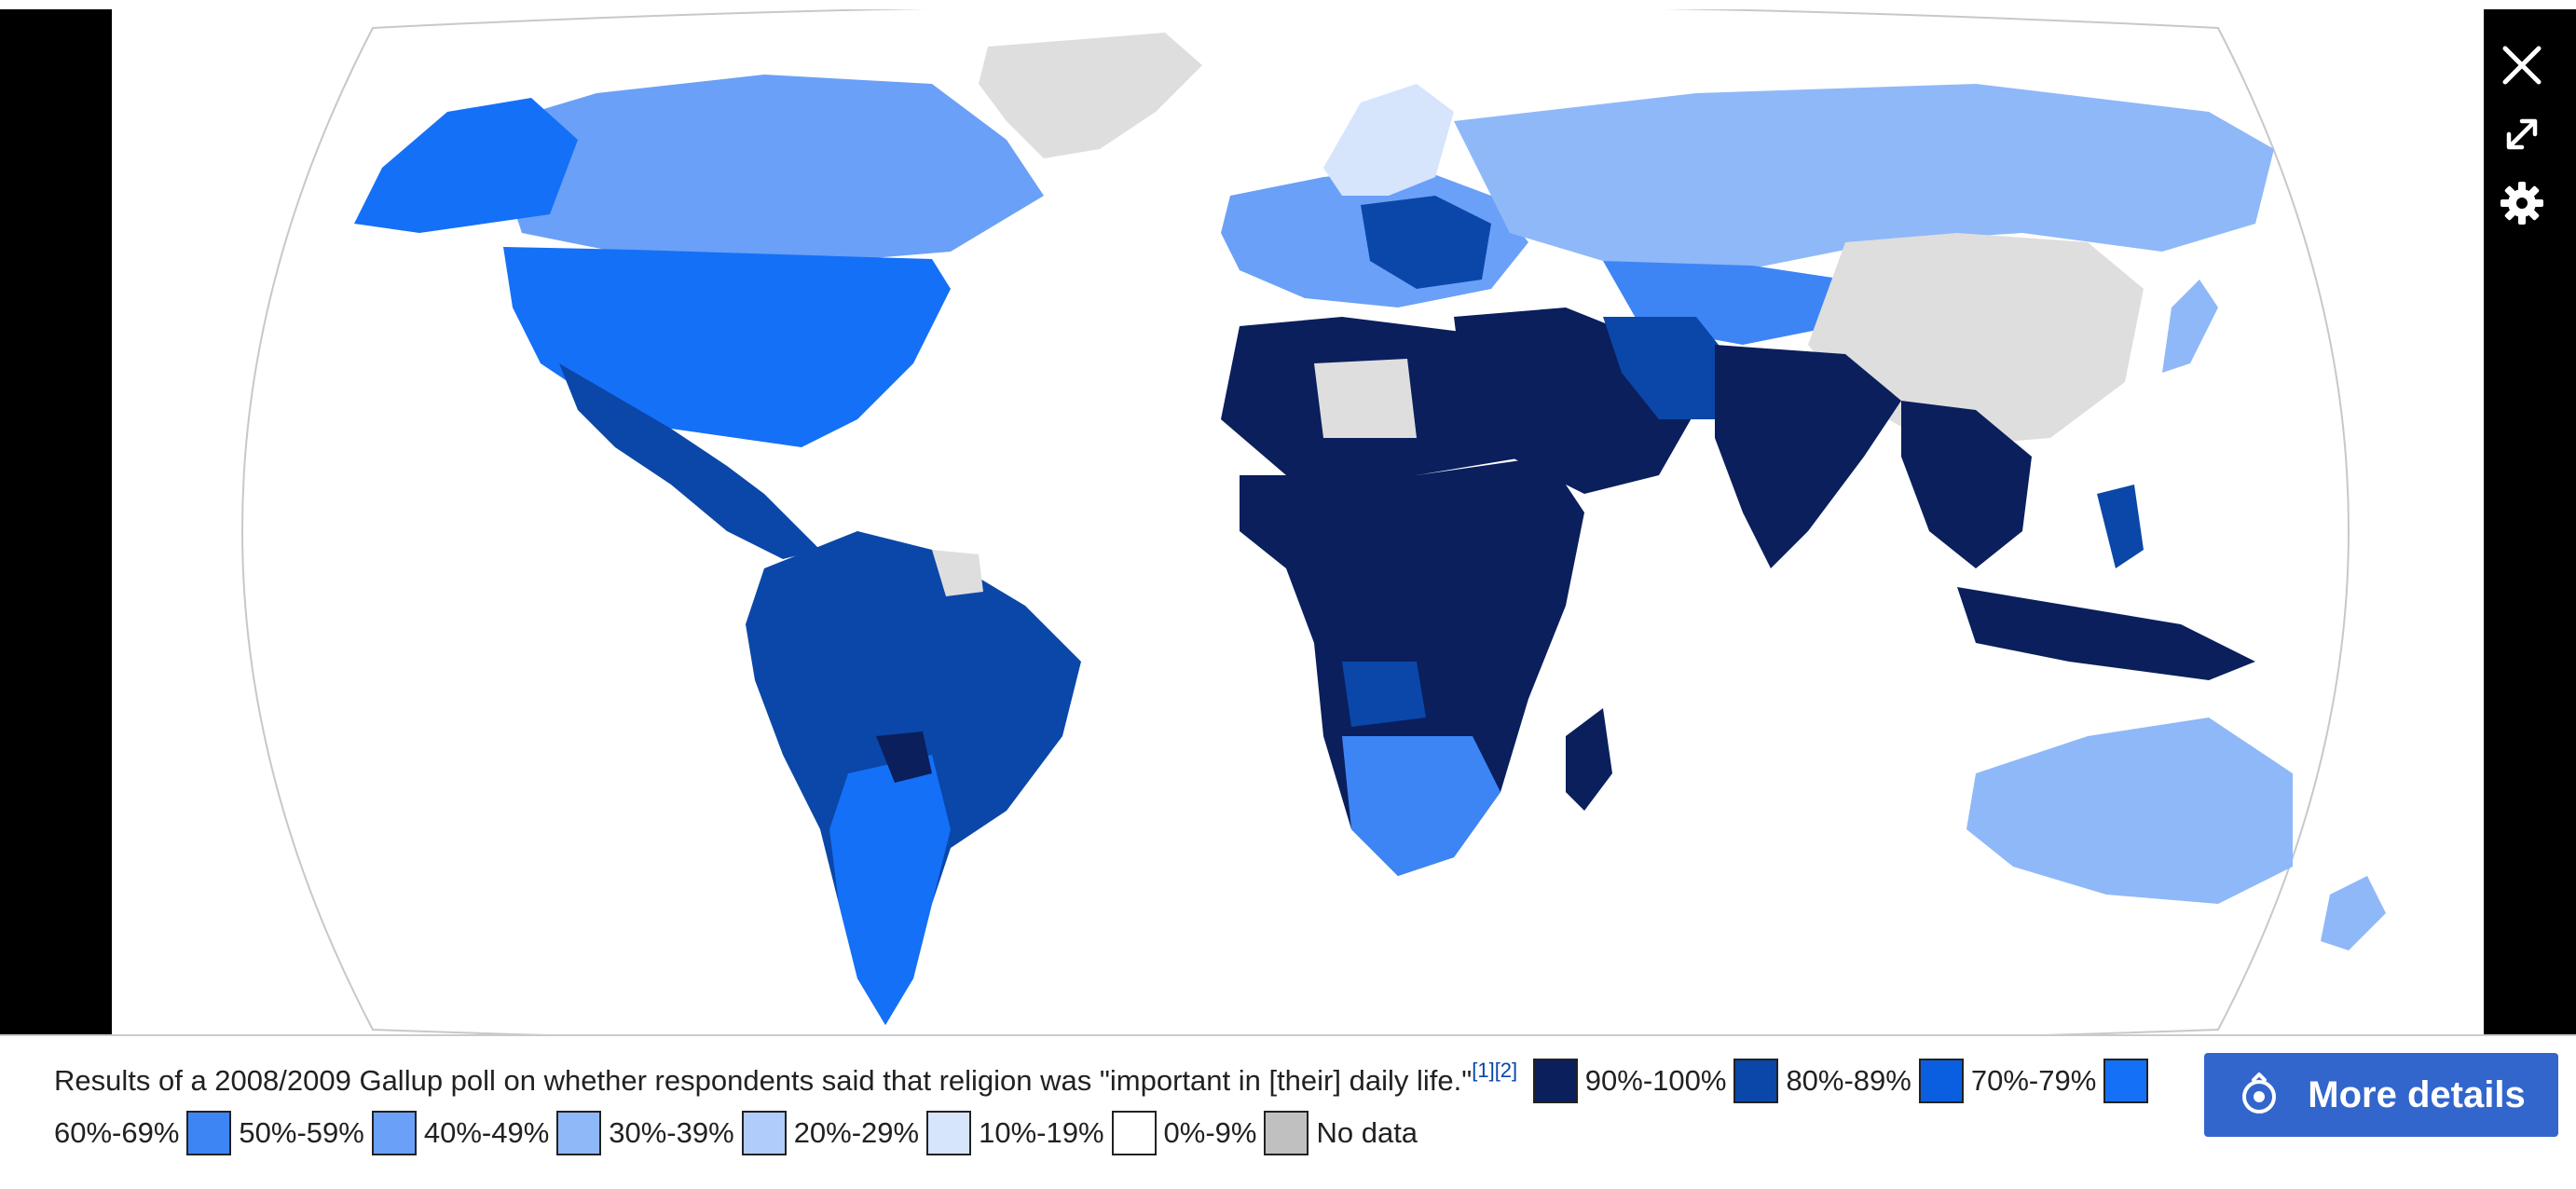 The image size is (2576, 1189). I want to click on iran-region, so click(1668, 368).